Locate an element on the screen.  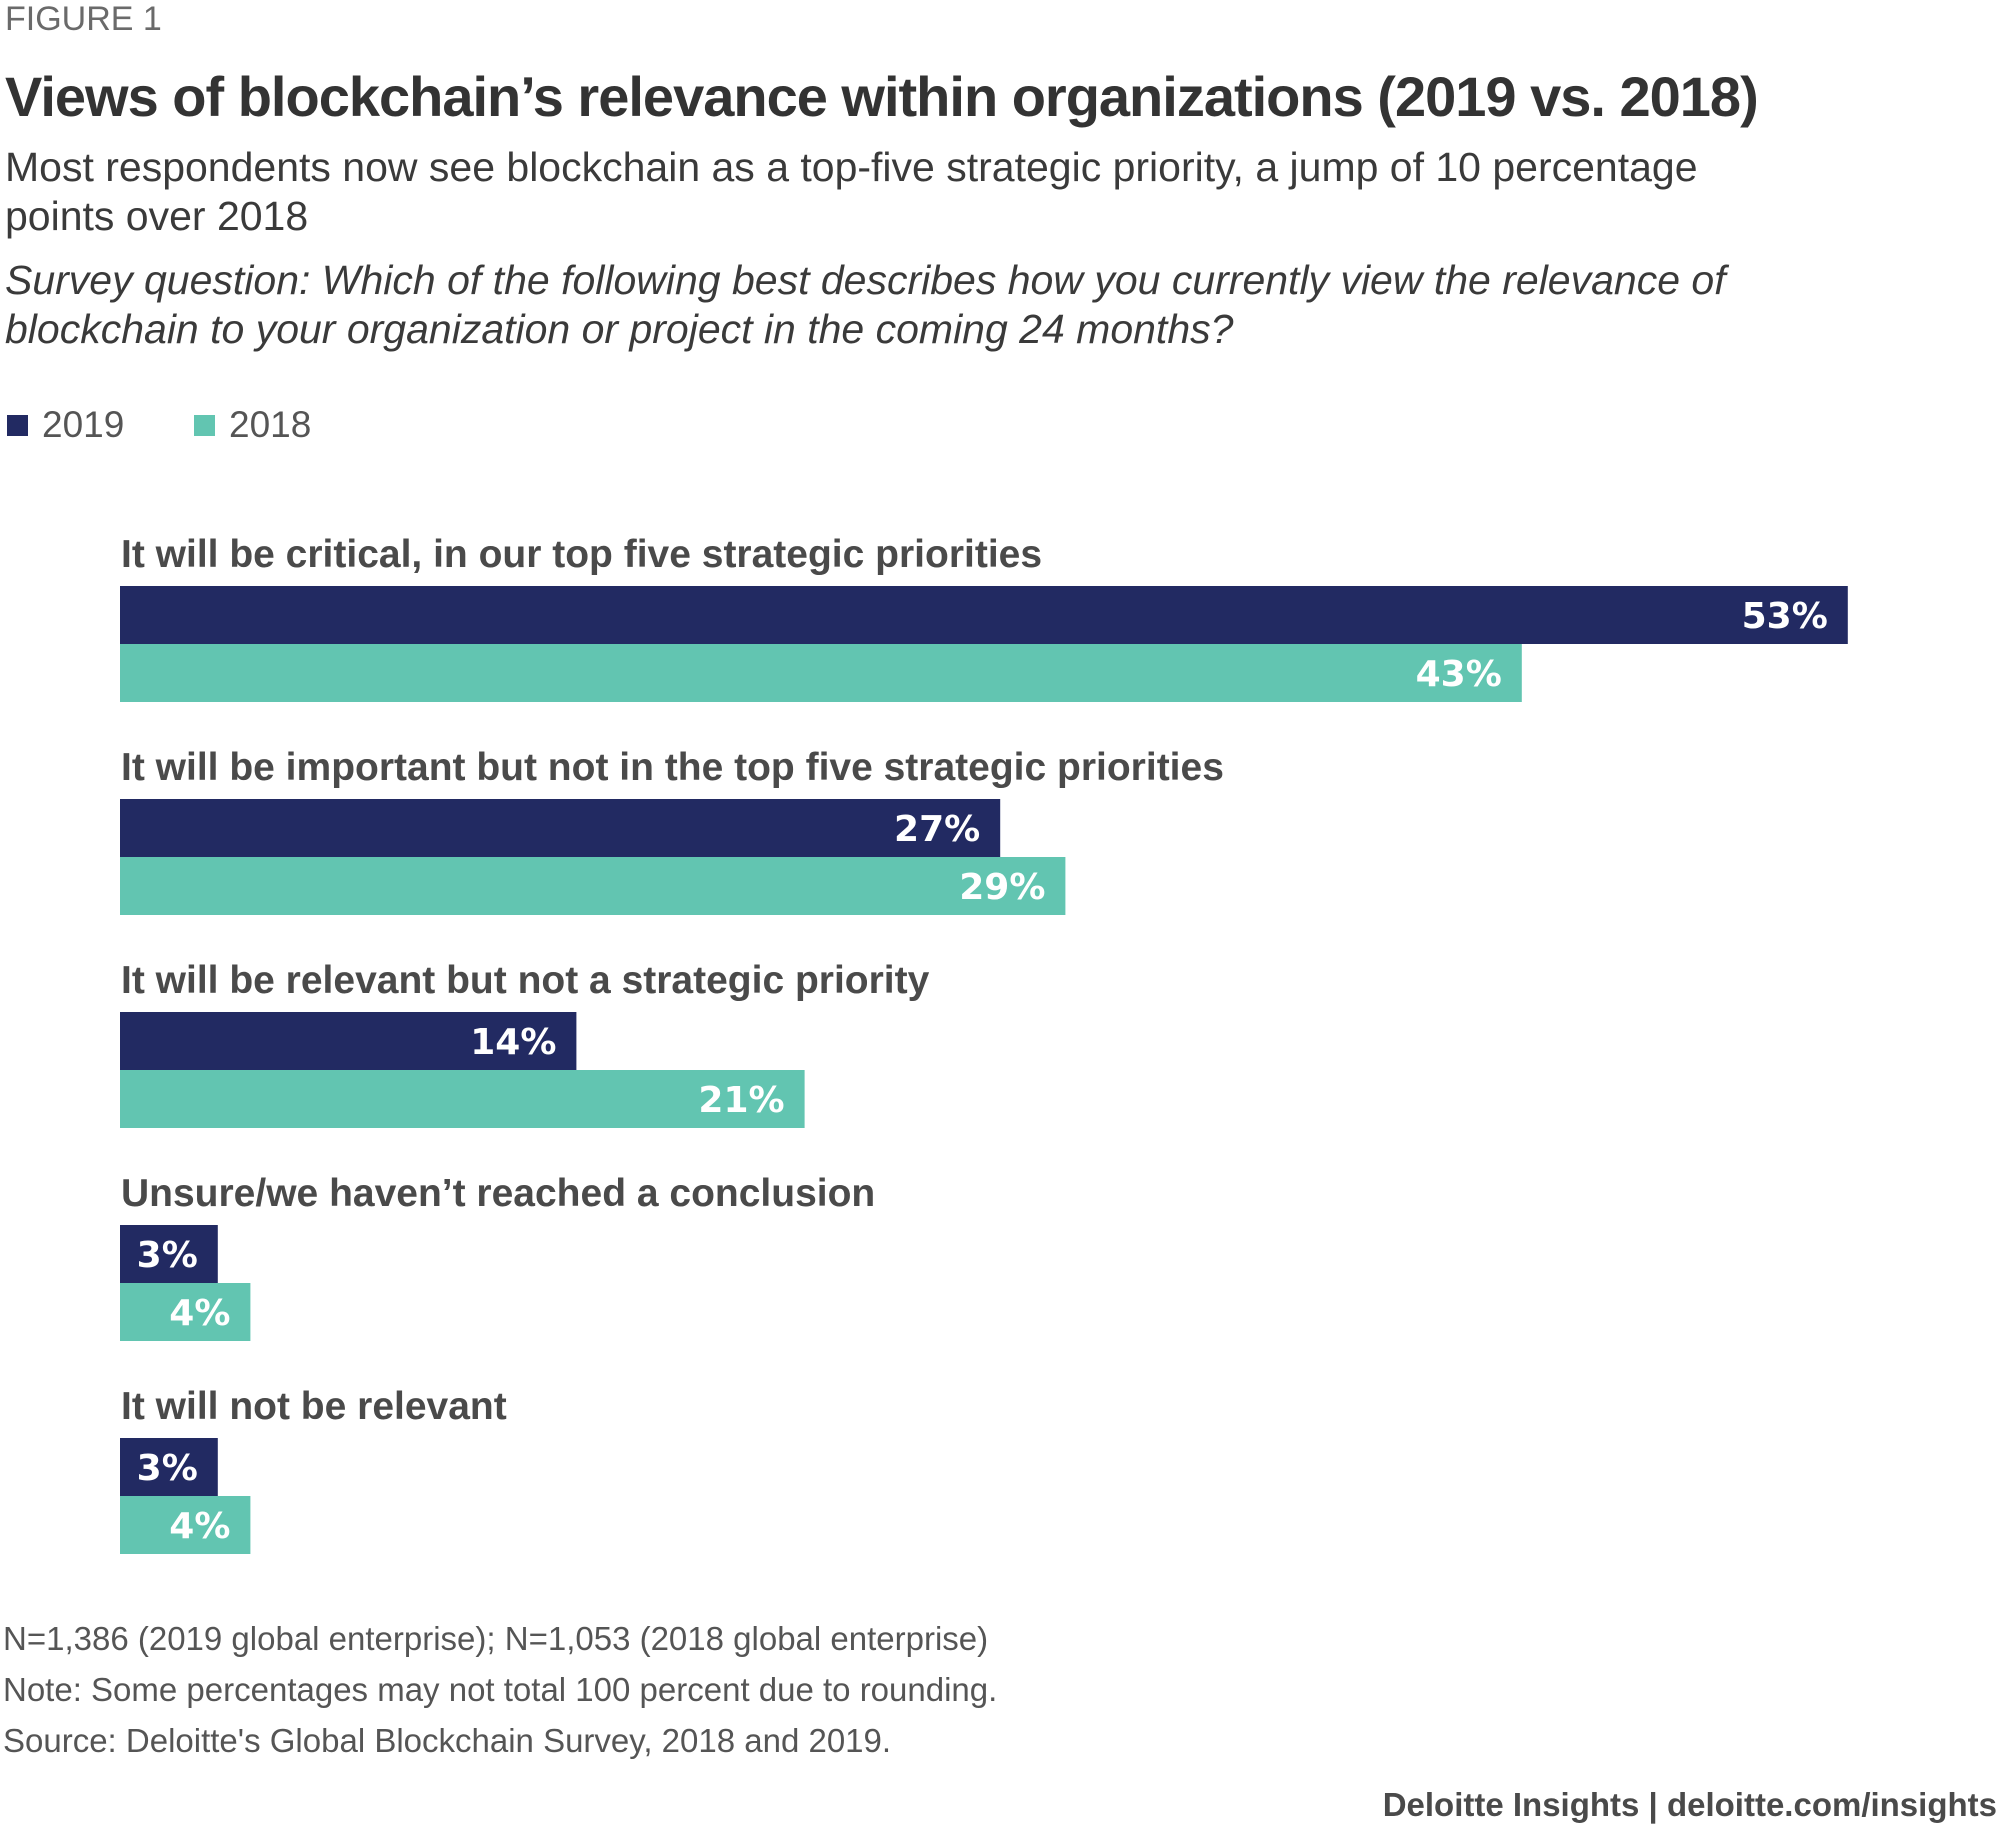
legend-label-2018: 2018 is located at coordinates (270, 424).